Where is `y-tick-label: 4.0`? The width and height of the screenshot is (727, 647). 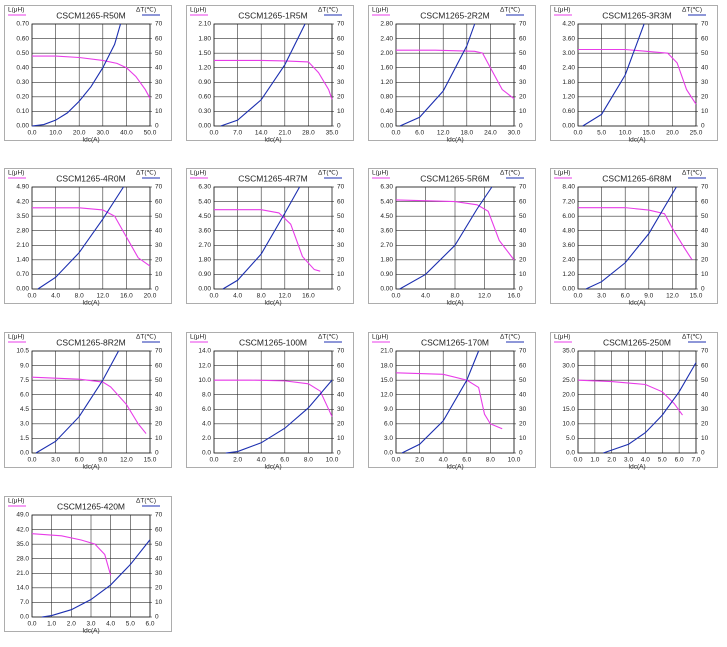
y-tick-label: 4.0 is located at coordinates (206, 424).